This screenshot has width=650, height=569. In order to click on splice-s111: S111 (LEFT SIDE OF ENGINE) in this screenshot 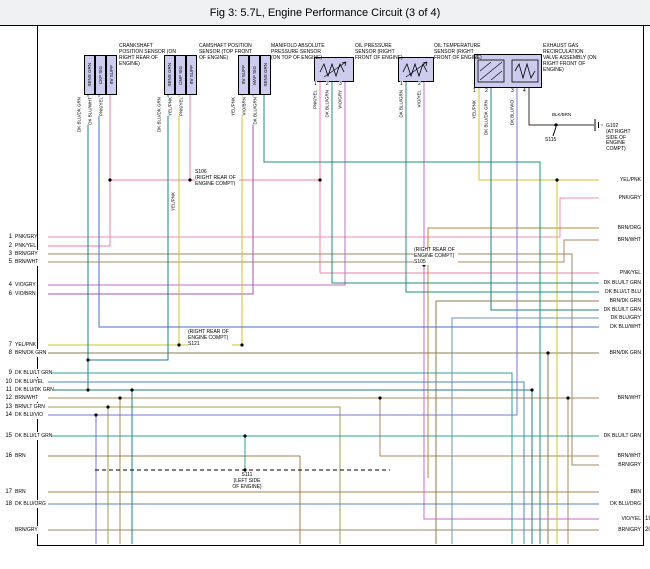, I will do `click(247, 481)`.